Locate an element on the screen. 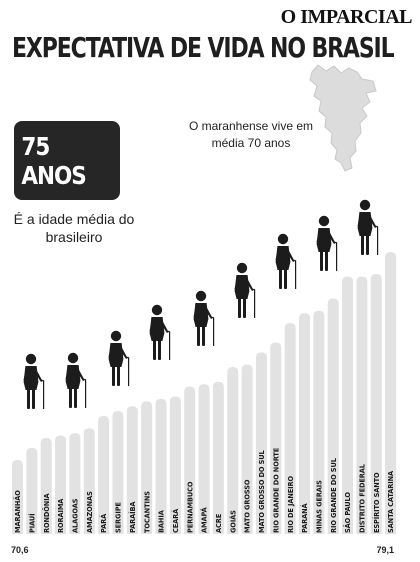 The width and height of the screenshot is (420, 562). category-label-18: RIO GRANDE DO NORTE is located at coordinates (276, 490).